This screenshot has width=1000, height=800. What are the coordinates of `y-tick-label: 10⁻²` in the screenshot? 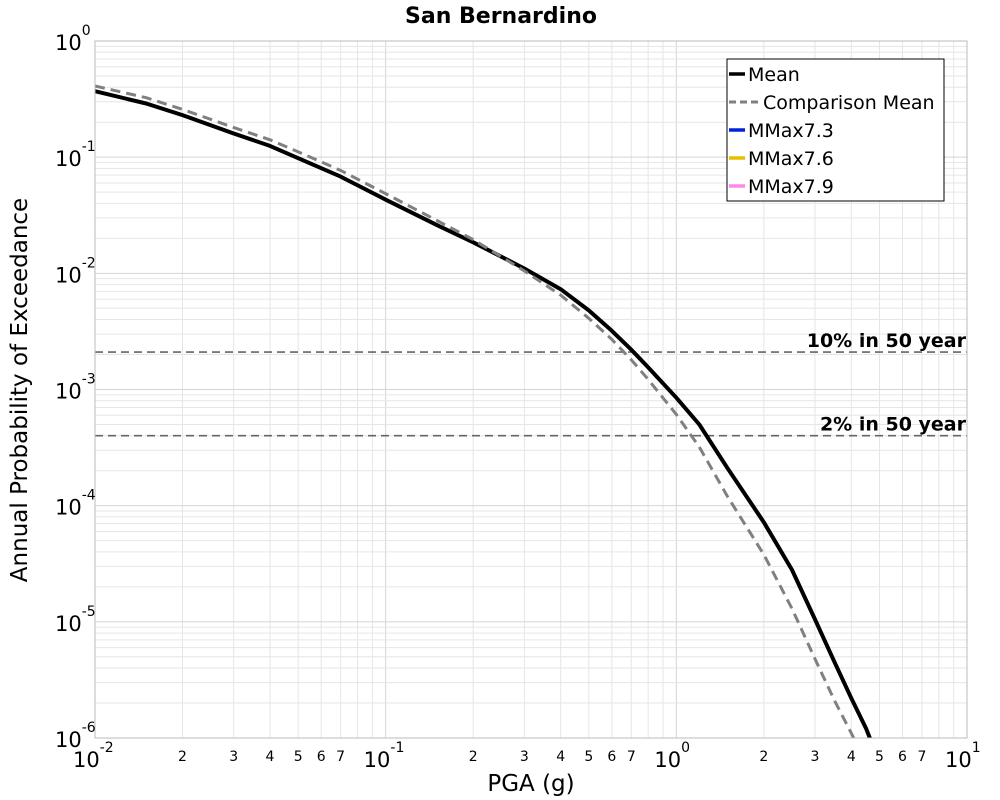 It's located at (75, 271).